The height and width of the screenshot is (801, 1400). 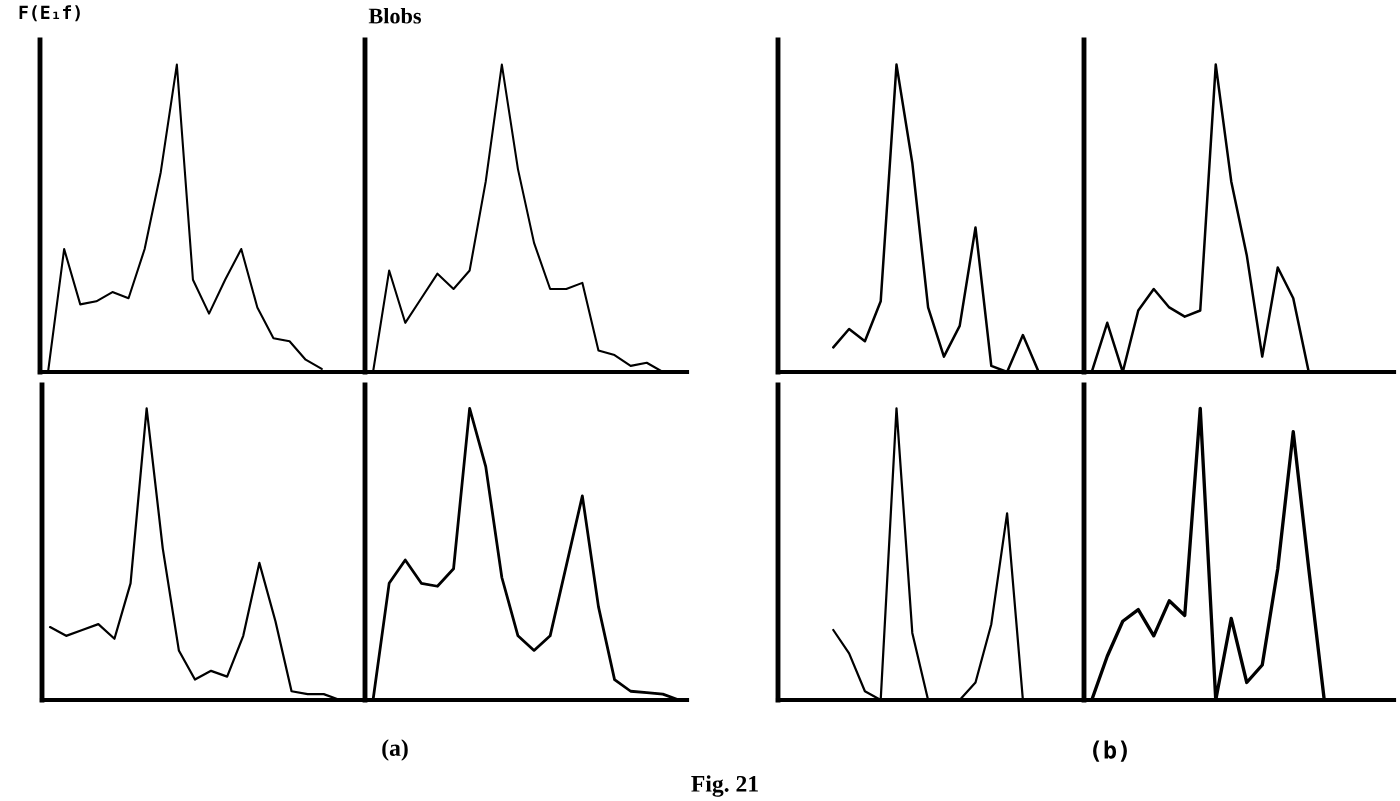 What do you see at coordinates (1110, 751) in the screenshot?
I see `text: (b)` at bounding box center [1110, 751].